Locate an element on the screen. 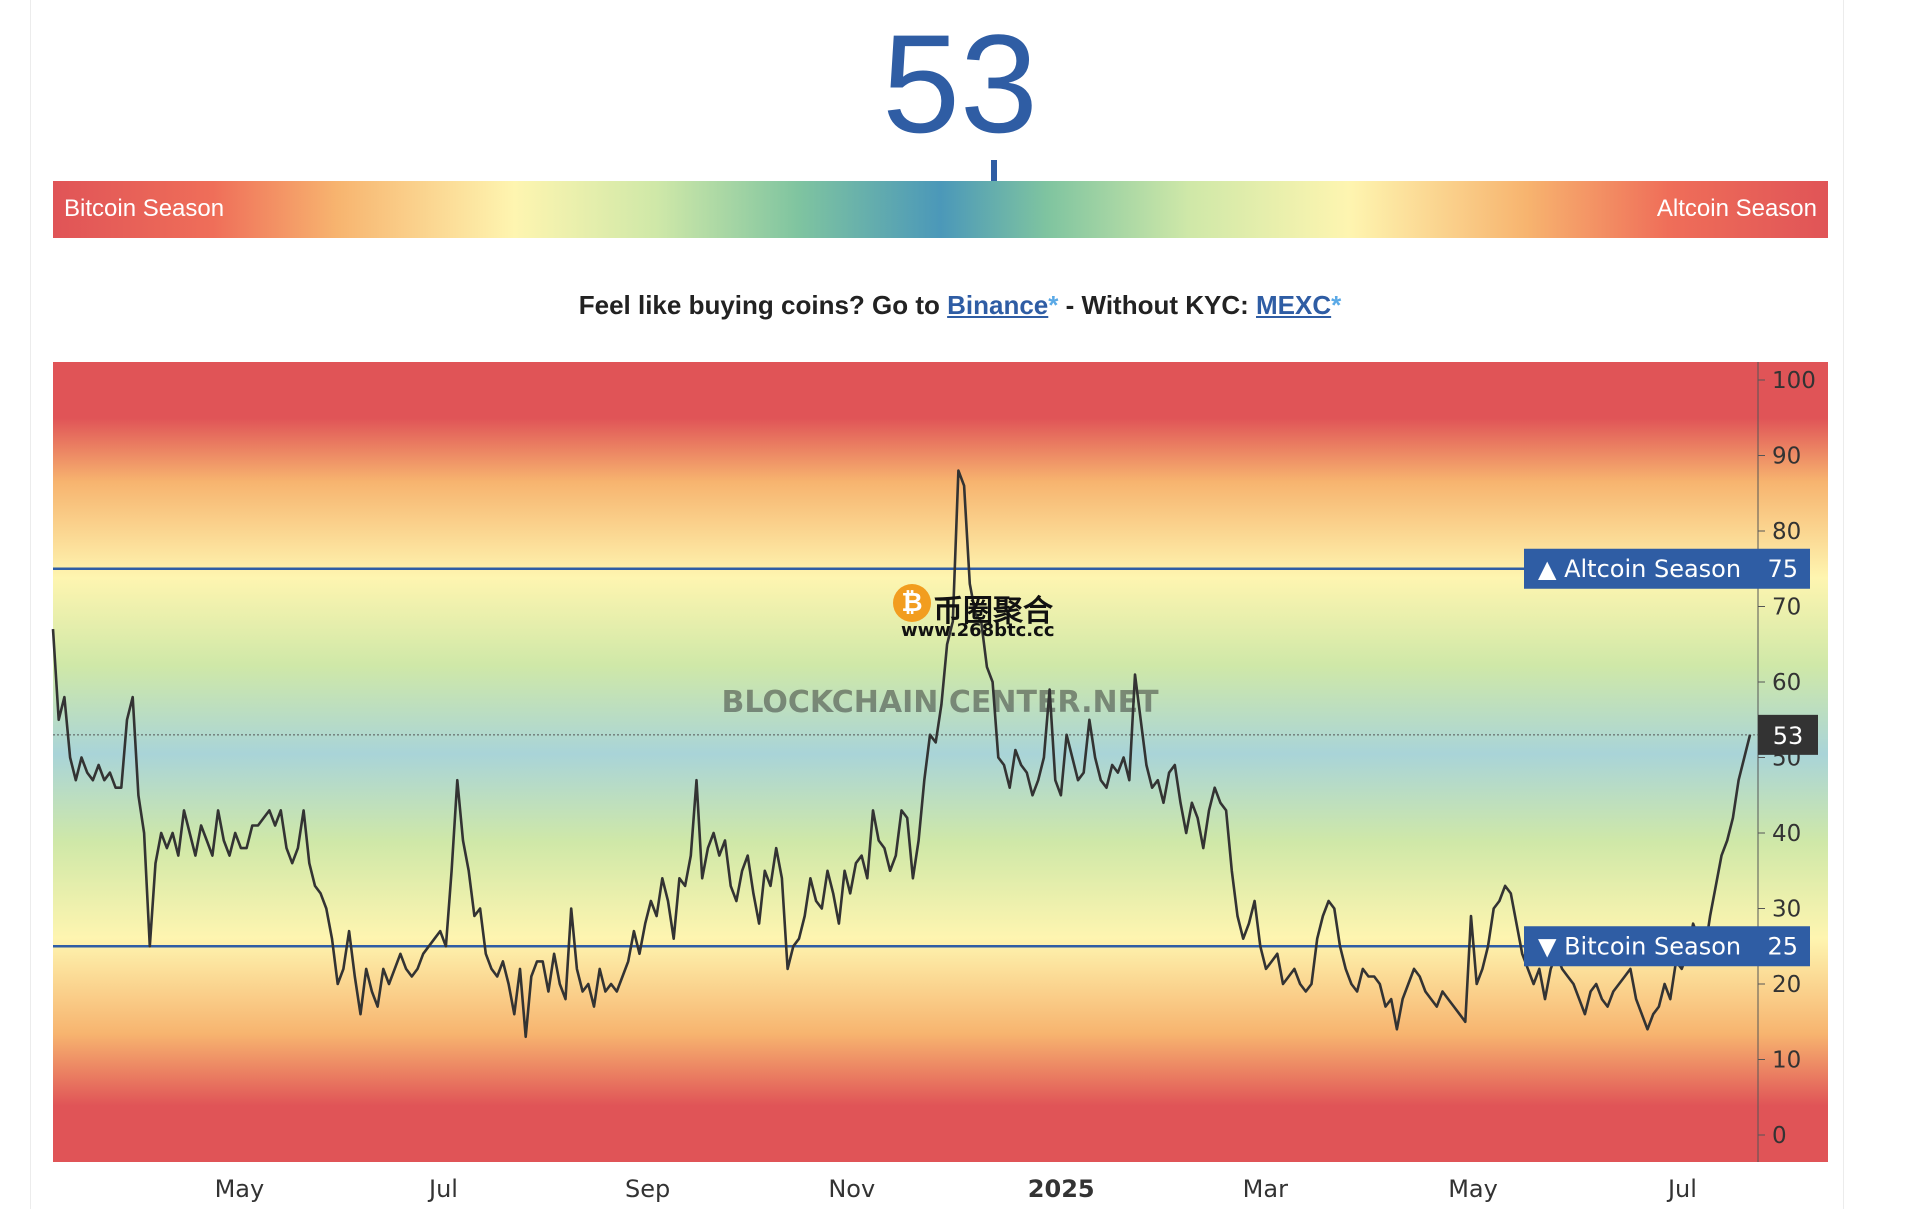  y-tick-label: 80 is located at coordinates (1786, 532).